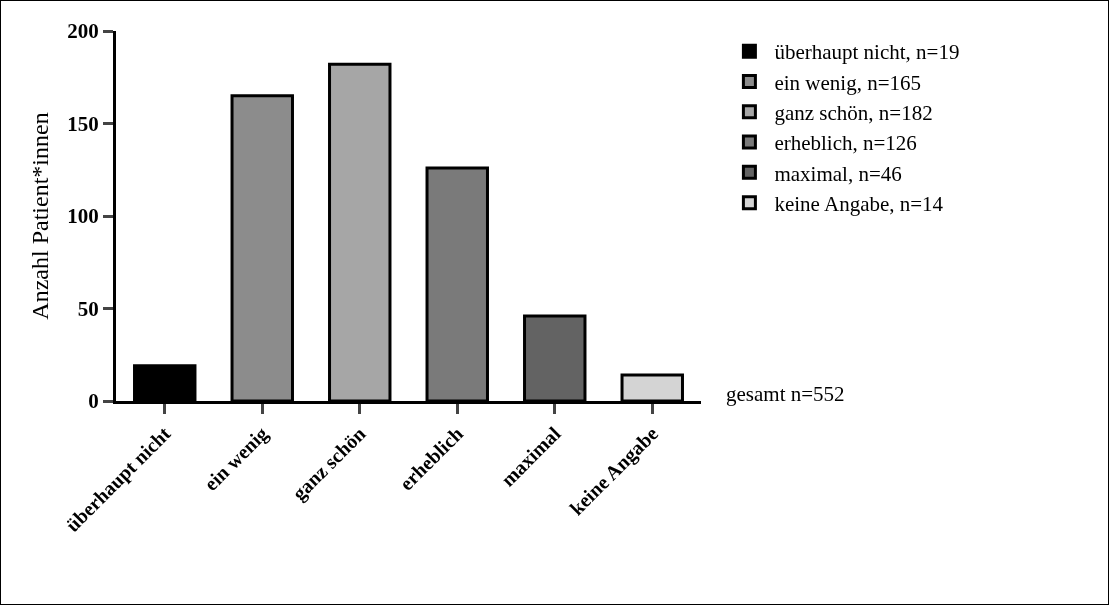 This screenshot has height=605, width=1109. Describe the element at coordinates (40, 216) in the screenshot. I see `y-axis-title: Anzahl Patient*innen` at that location.